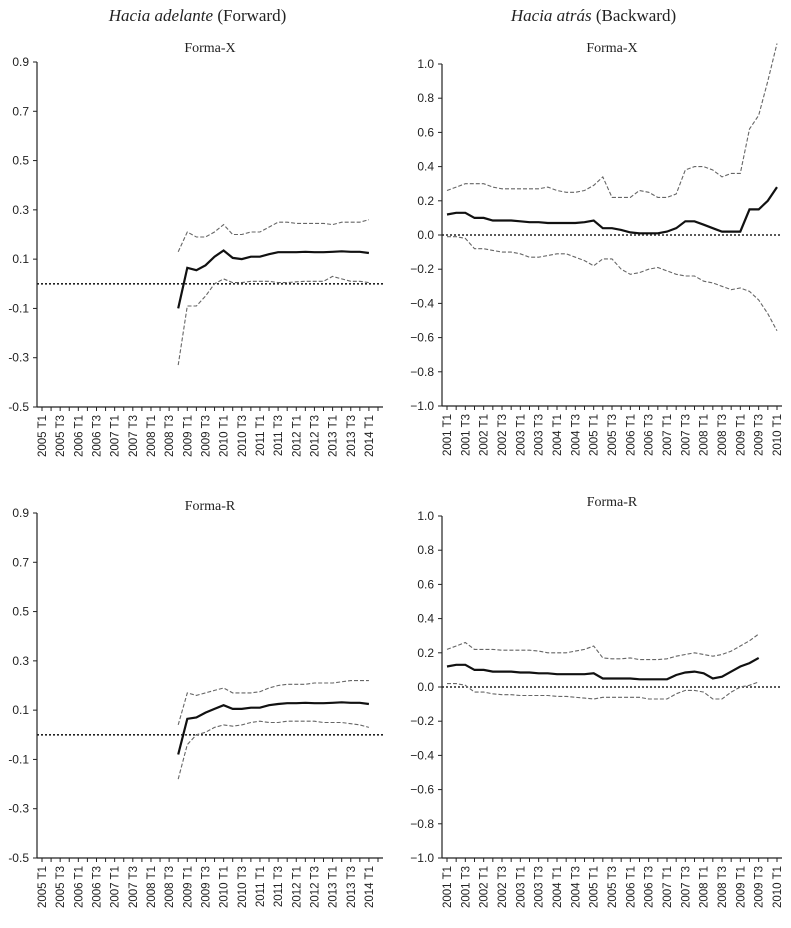 The height and width of the screenshot is (928, 791). What do you see at coordinates (485, 435) in the screenshot?
I see `x-tick-label: 2002 T1` at bounding box center [485, 435].